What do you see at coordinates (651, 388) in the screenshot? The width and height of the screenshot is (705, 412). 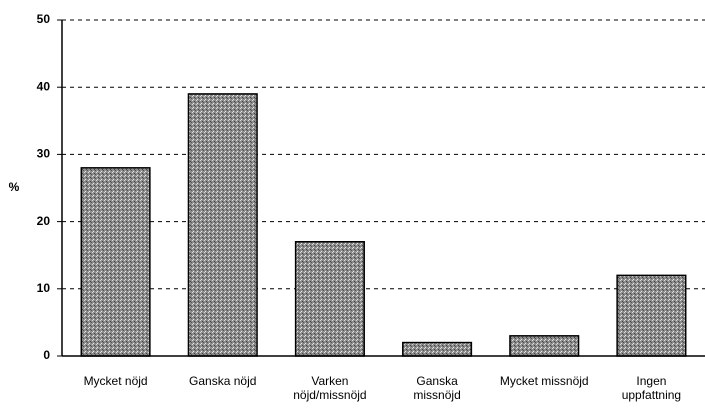 I see `x-tick-label: Ingen uppfattning` at bounding box center [651, 388].